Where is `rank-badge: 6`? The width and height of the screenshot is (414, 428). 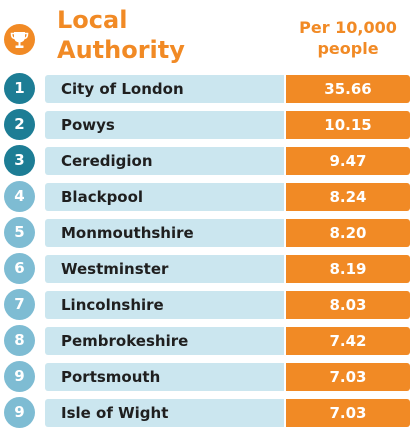 rank-badge: 6 is located at coordinates (19, 268).